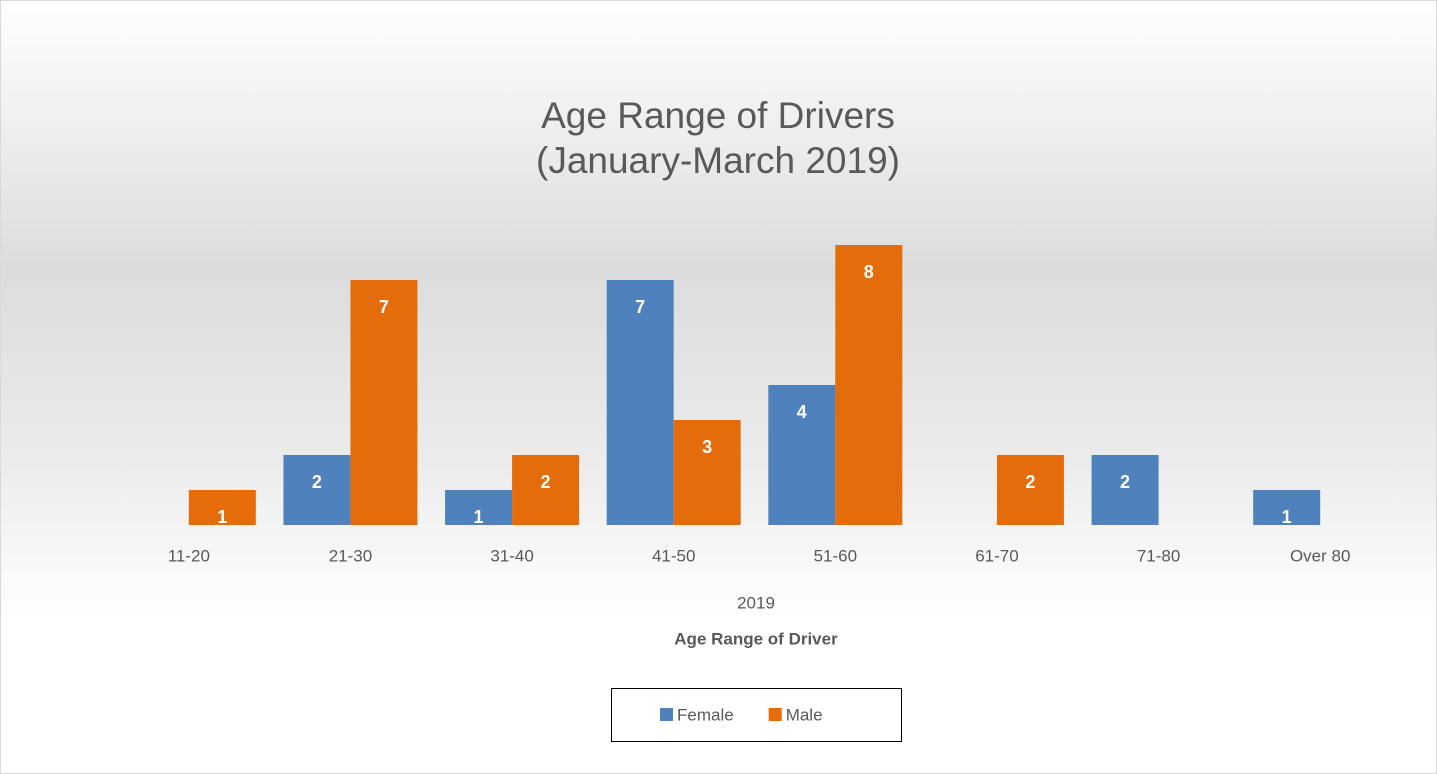  What do you see at coordinates (718, 115) in the screenshot?
I see `chart-title: Age Range of Drivers` at bounding box center [718, 115].